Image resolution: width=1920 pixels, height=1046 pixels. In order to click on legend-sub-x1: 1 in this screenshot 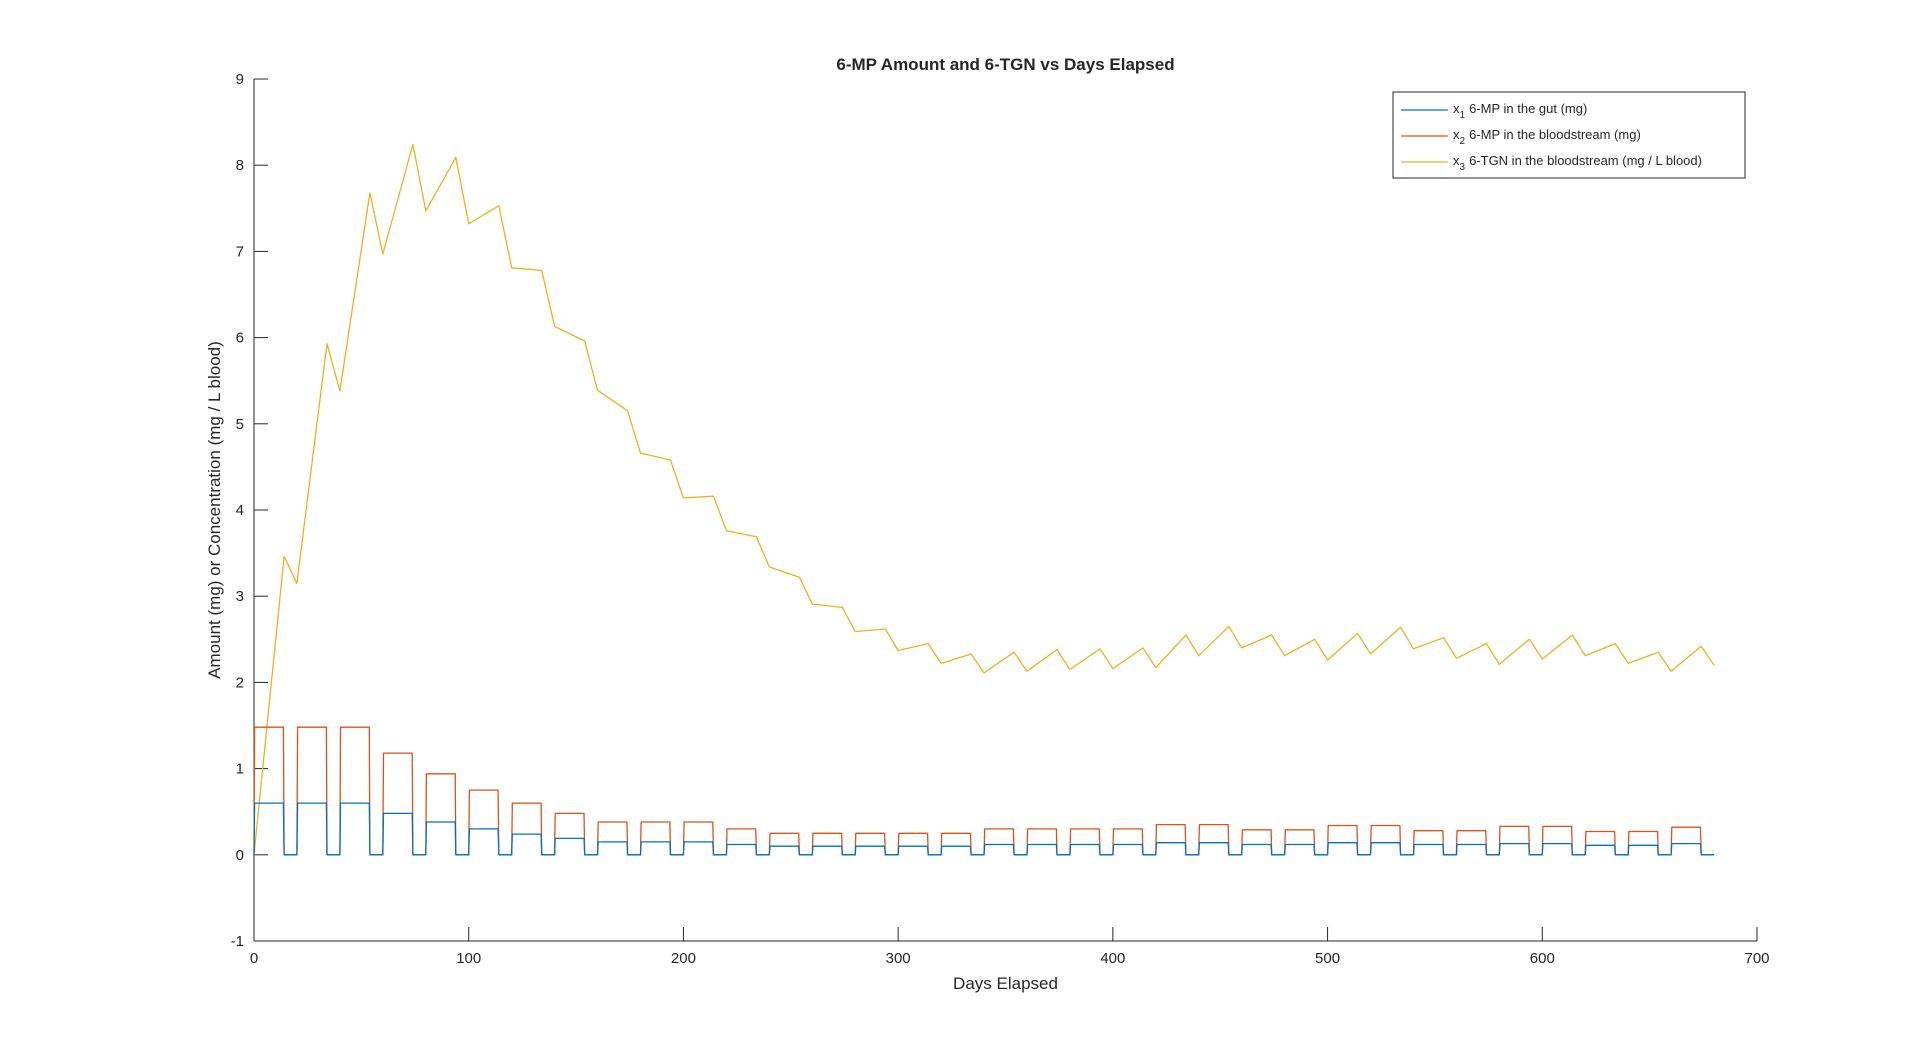, I will do `click(1463, 115)`.